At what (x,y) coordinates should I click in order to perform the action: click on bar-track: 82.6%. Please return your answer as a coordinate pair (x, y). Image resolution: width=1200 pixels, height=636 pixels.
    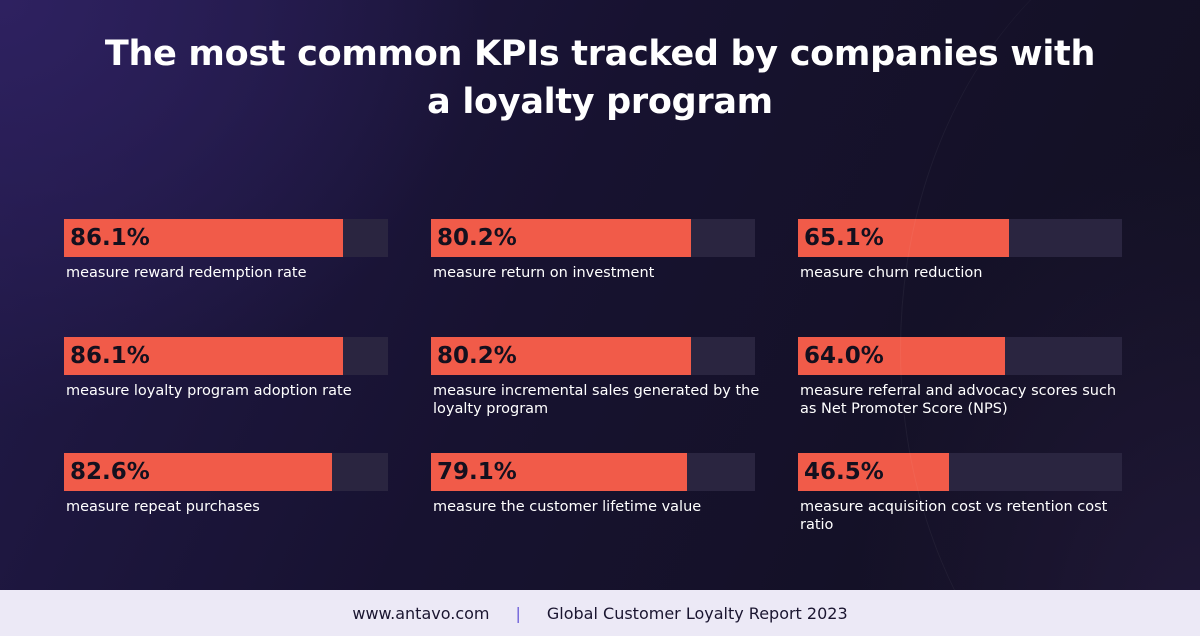
    Looking at the image, I should click on (226, 472).